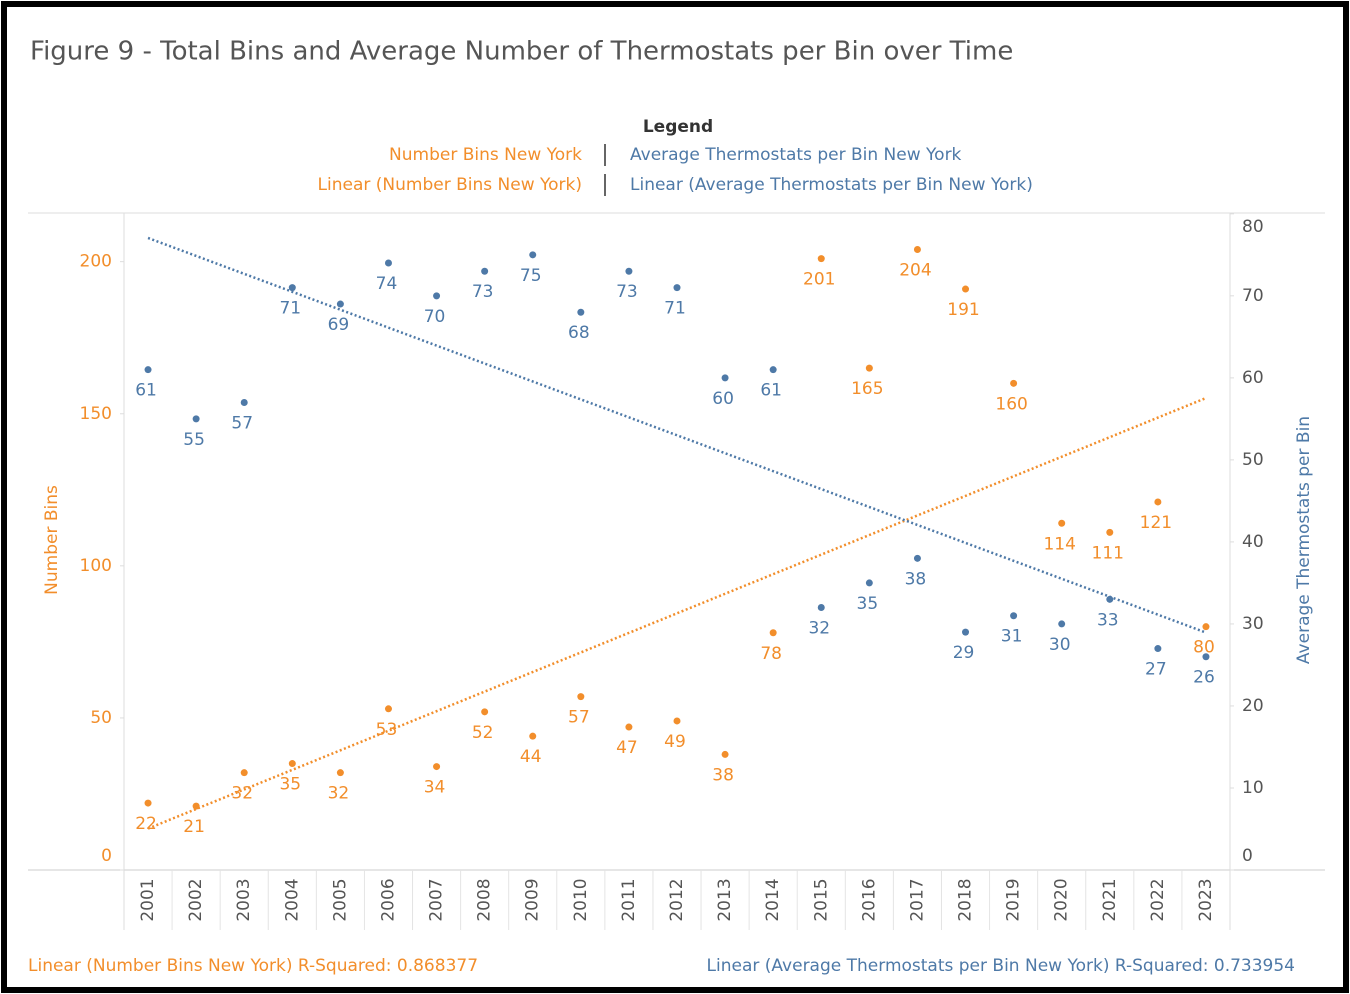  Describe the element at coordinates (292, 899) in the screenshot. I see `x-tick-label: 2004` at that location.